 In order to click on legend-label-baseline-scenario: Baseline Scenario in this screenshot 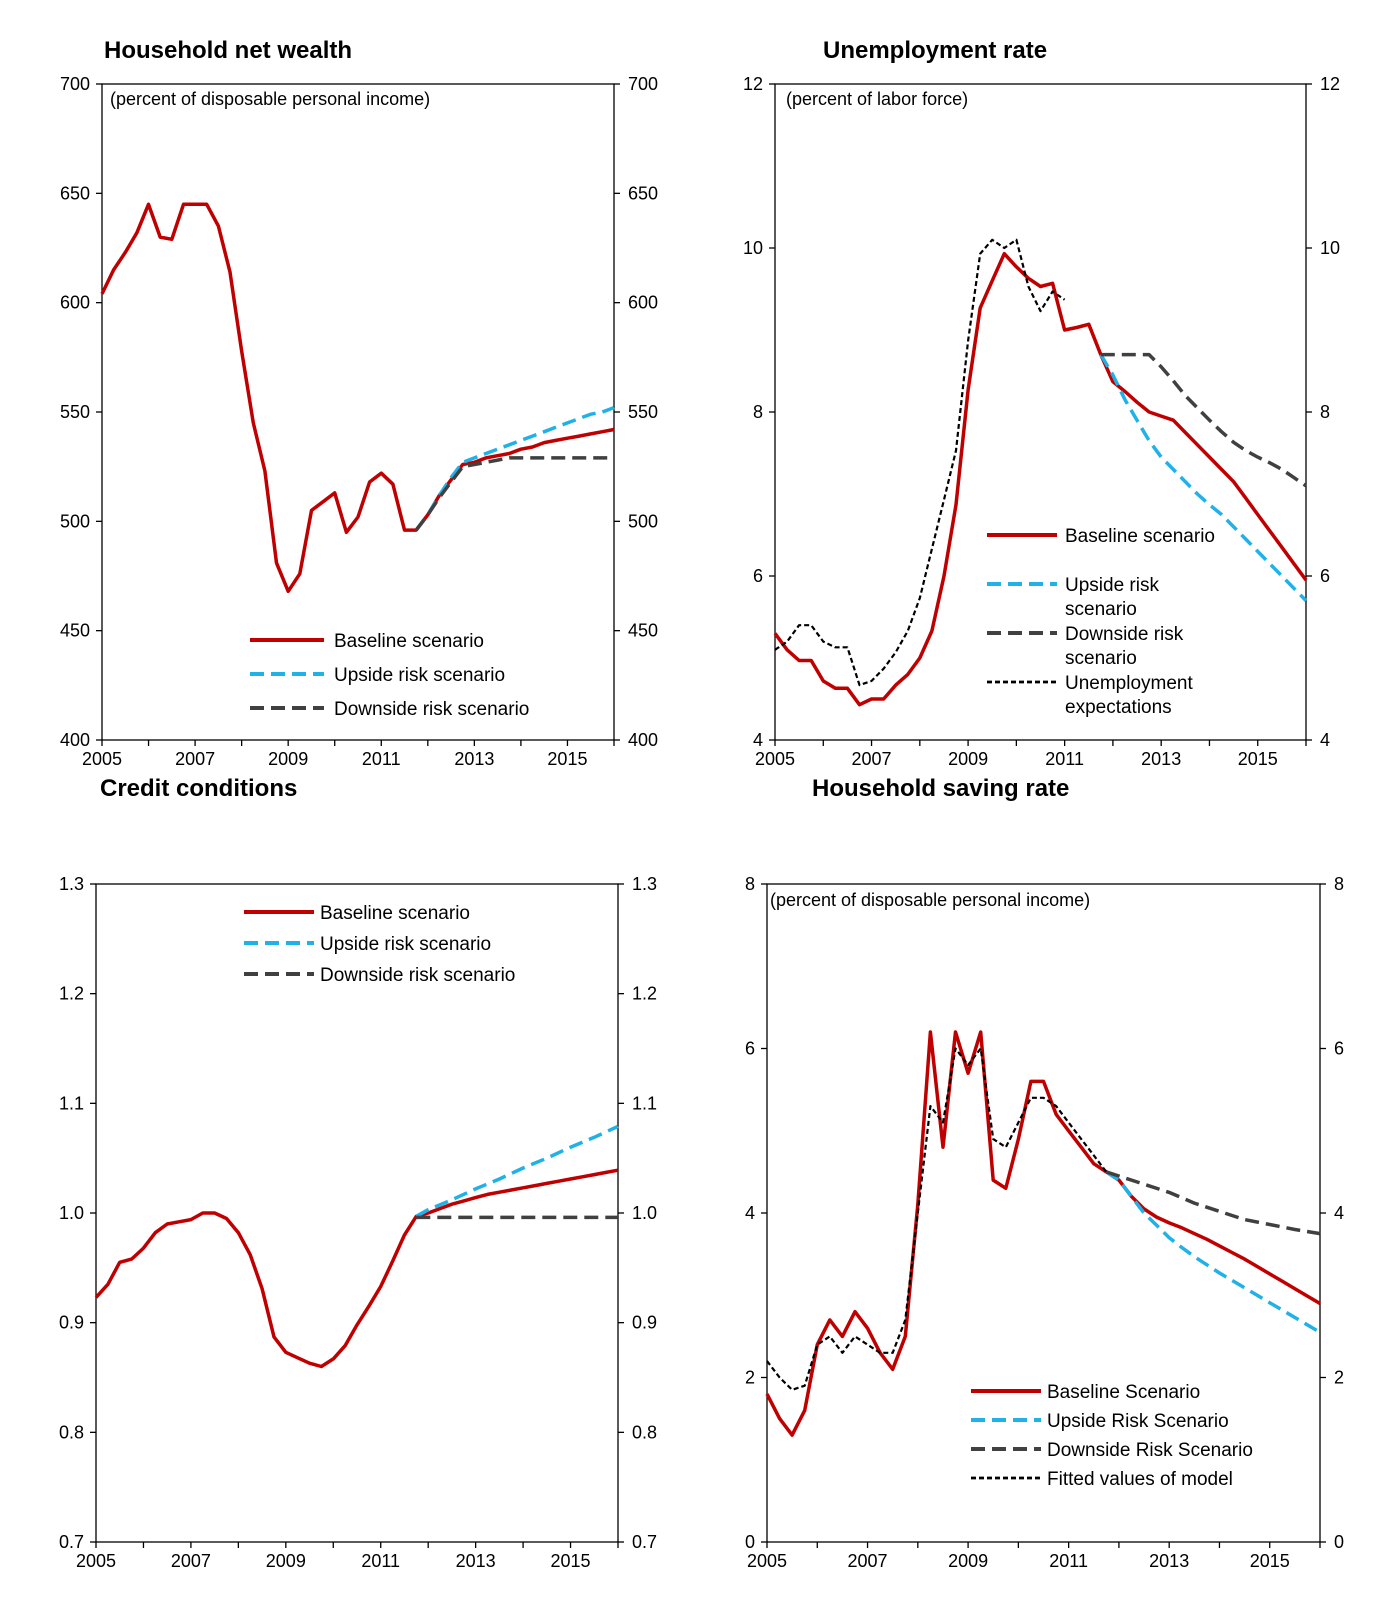, I will do `click(1123, 1392)`.